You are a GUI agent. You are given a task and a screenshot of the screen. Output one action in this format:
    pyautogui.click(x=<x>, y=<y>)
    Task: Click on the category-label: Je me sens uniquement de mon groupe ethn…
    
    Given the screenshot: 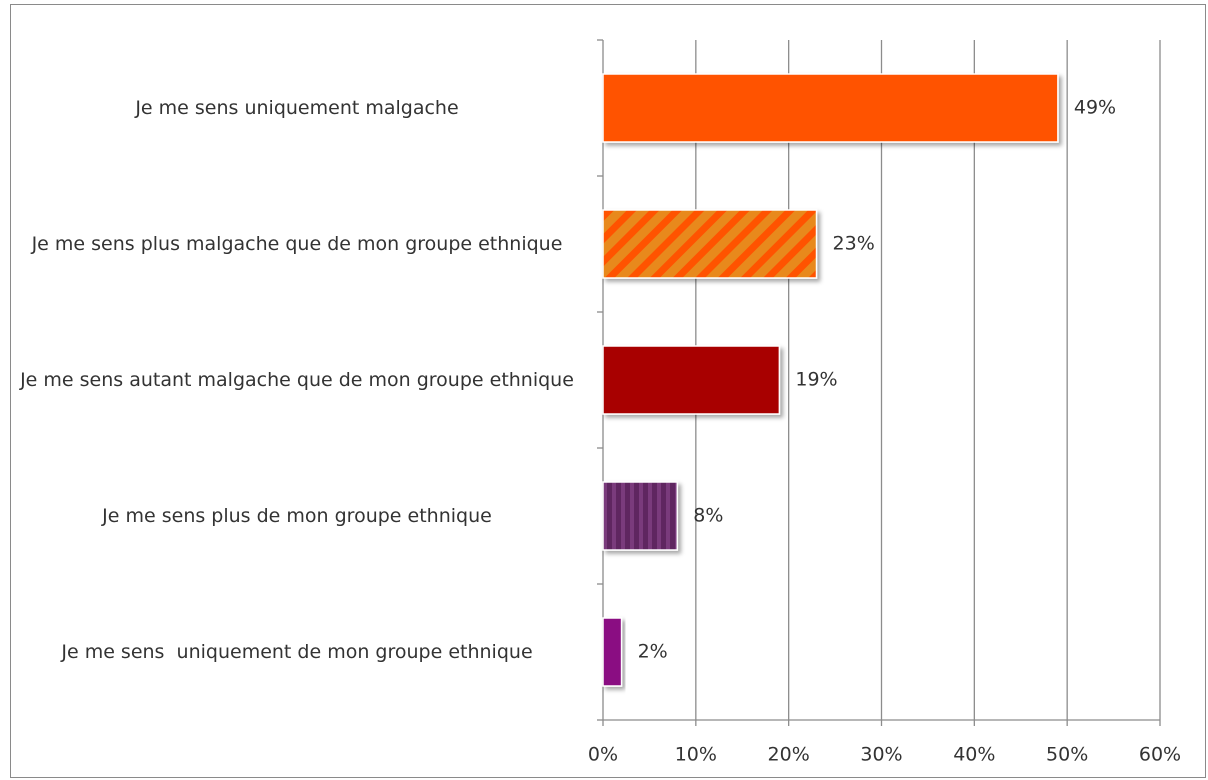 What is the action you would take?
    pyautogui.click(x=297, y=652)
    